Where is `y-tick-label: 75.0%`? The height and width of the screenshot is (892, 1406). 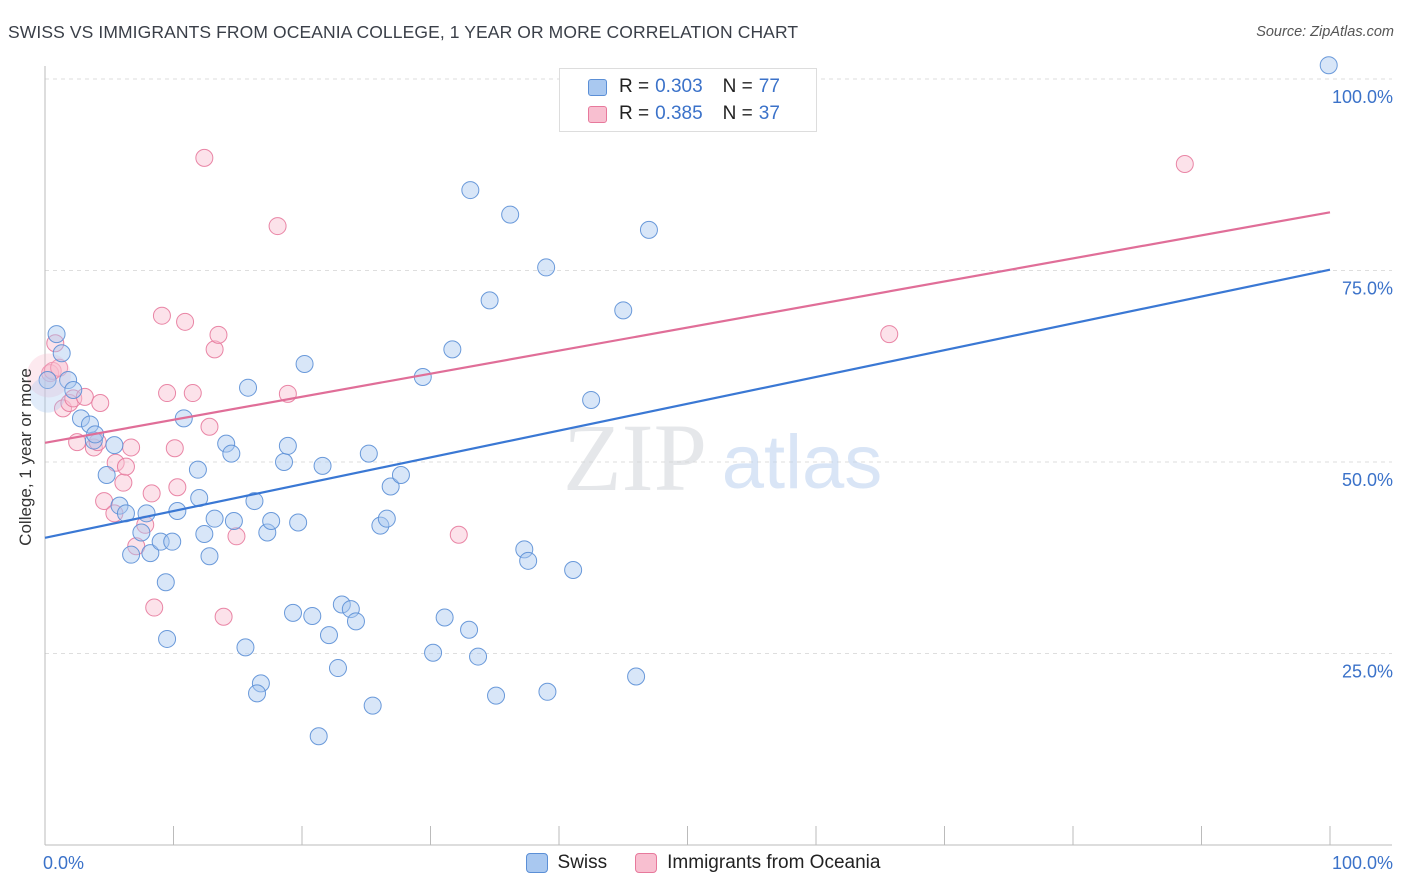 y-tick-label: 75.0% is located at coordinates (1367, 289).